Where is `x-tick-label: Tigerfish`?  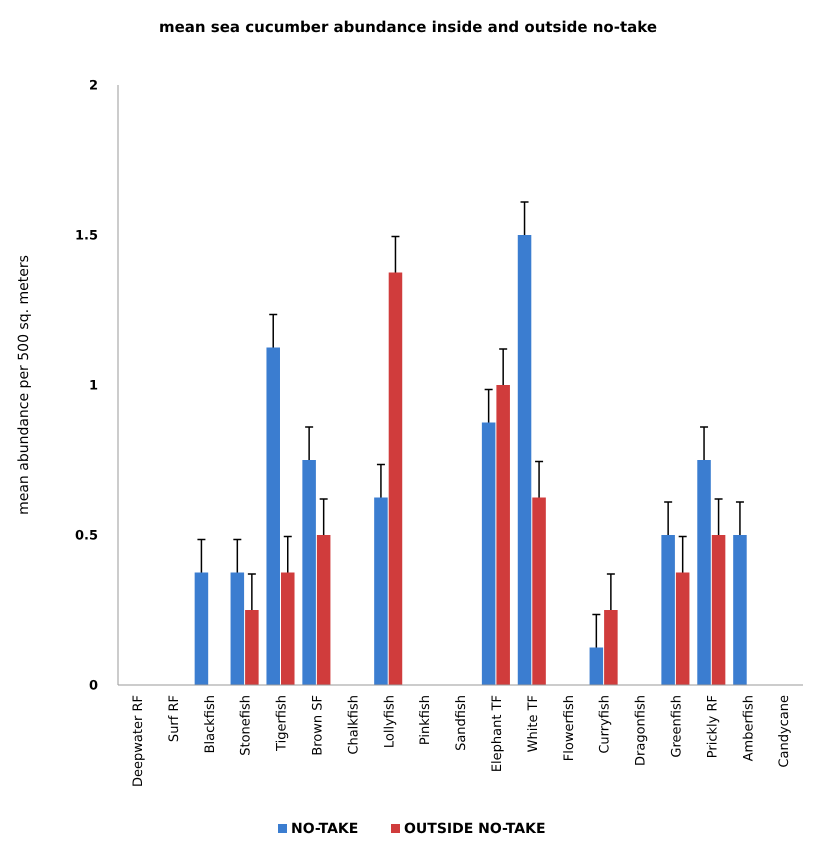
x-tick-label: Tigerfish is located at coordinates (282, 723).